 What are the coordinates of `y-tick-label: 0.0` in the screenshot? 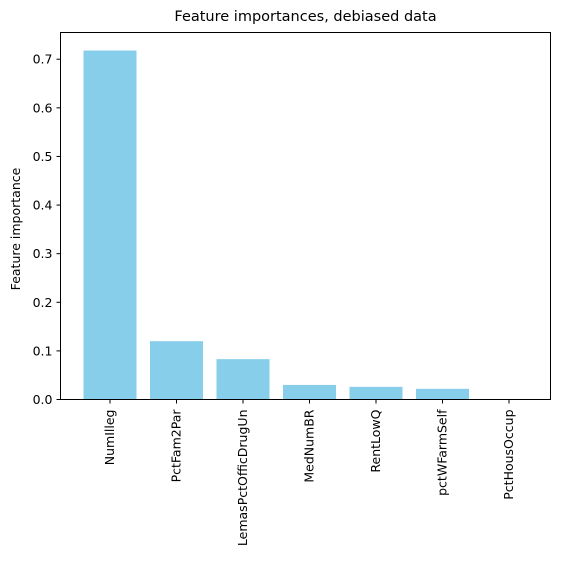 It's located at (43, 399).